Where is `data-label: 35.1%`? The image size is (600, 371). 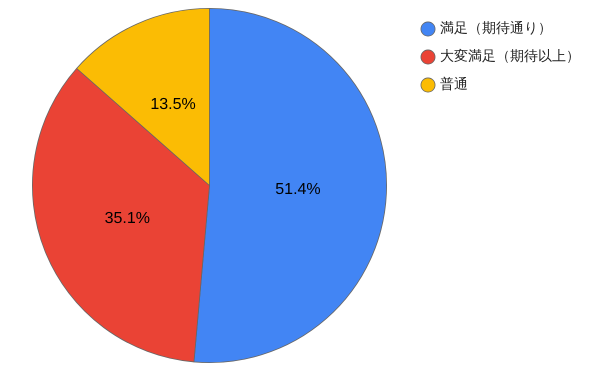
data-label: 35.1% is located at coordinates (127, 218).